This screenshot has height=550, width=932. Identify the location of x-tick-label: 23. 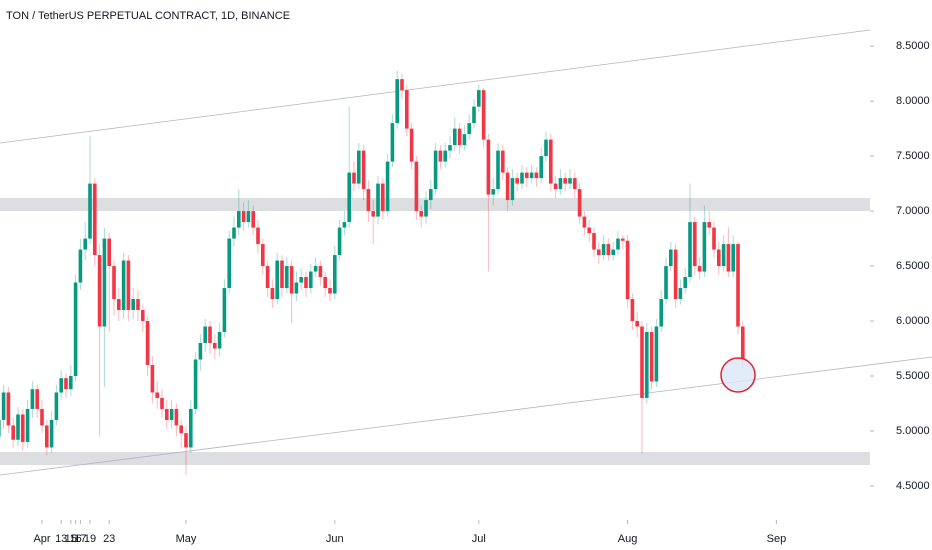
(109, 539).